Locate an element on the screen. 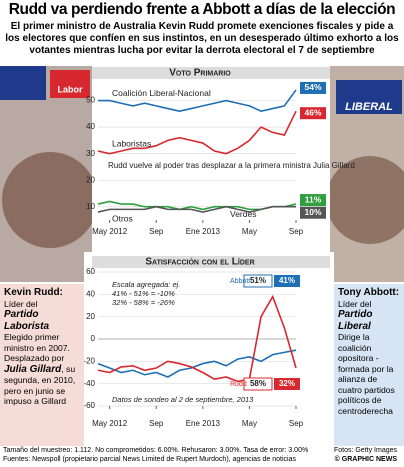 This screenshot has height=467, width=404. end-label: 46% is located at coordinates (312, 112).